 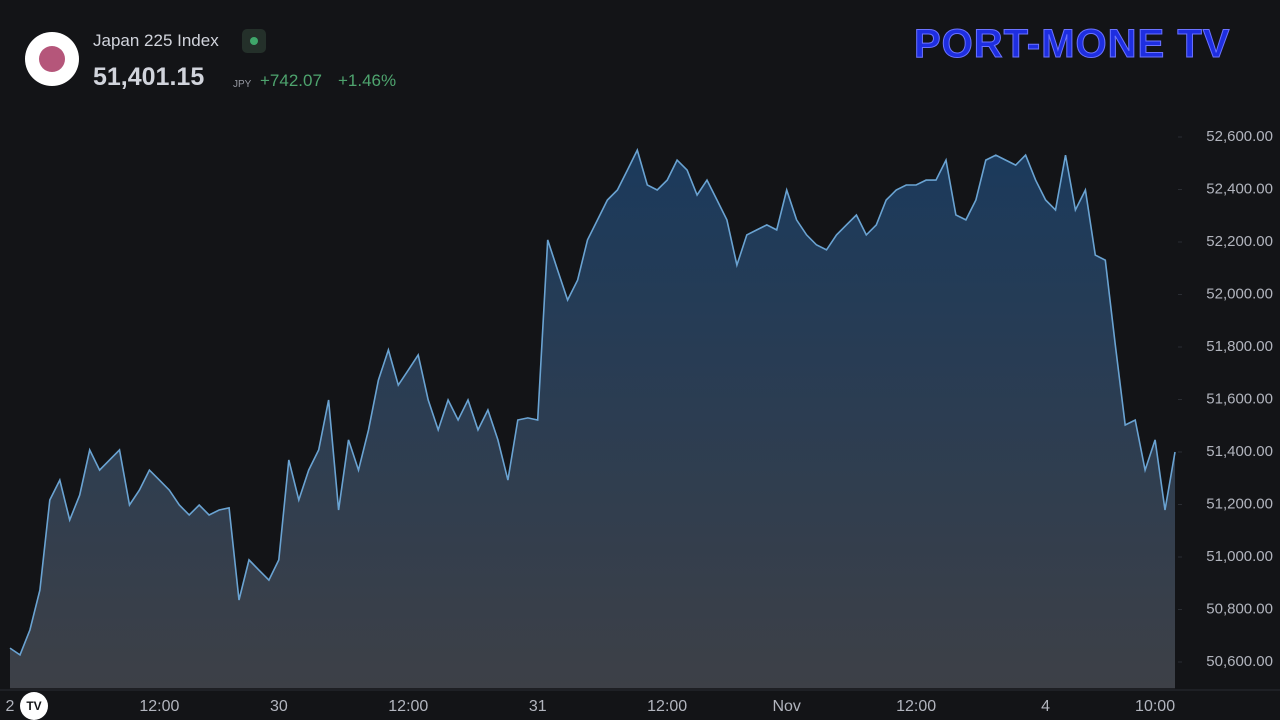 I want to click on y-tick-label: 51,600.00, so click(x=1239, y=398).